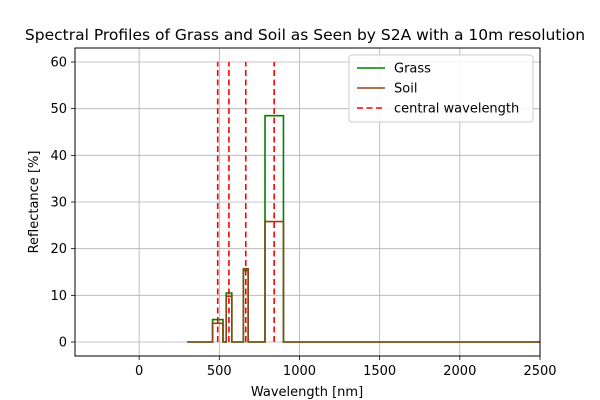 The width and height of the screenshot is (600, 400). Describe the element at coordinates (456, 109) in the screenshot. I see `legend-label-central-wavelength: central wavelength` at that location.